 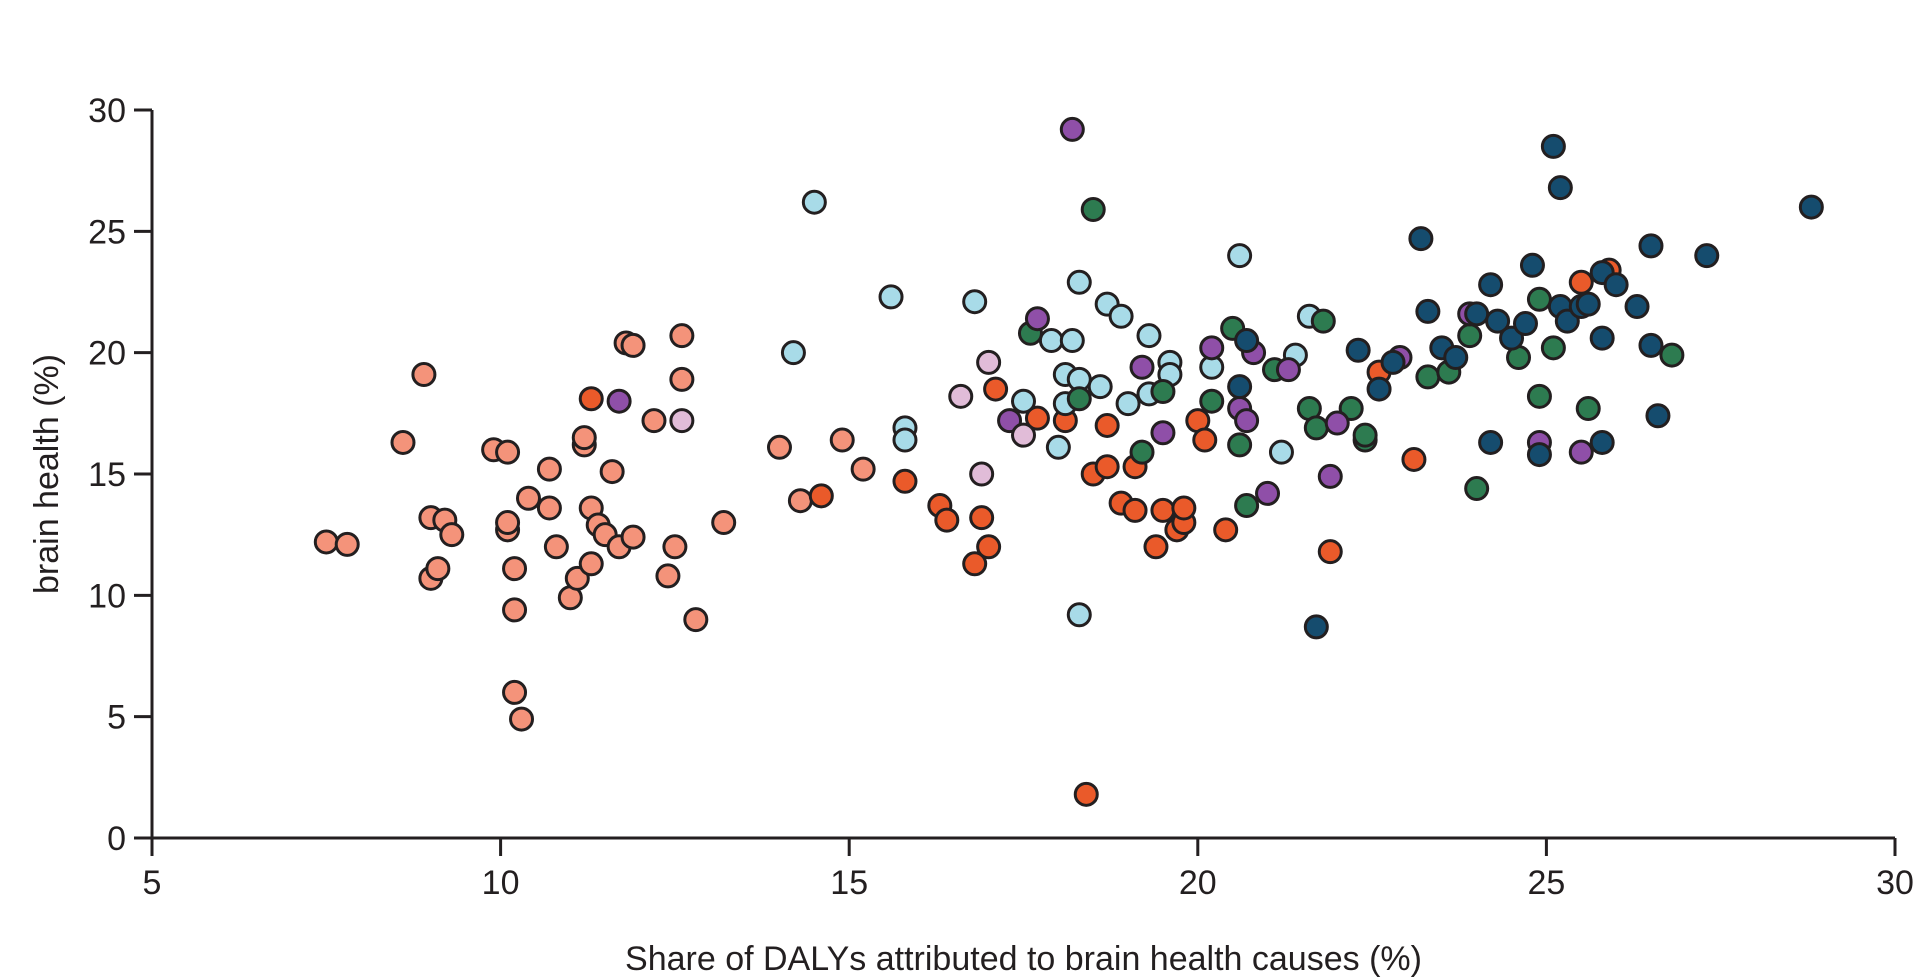 What do you see at coordinates (107, 232) in the screenshot?
I see `y-tick-label: 25` at bounding box center [107, 232].